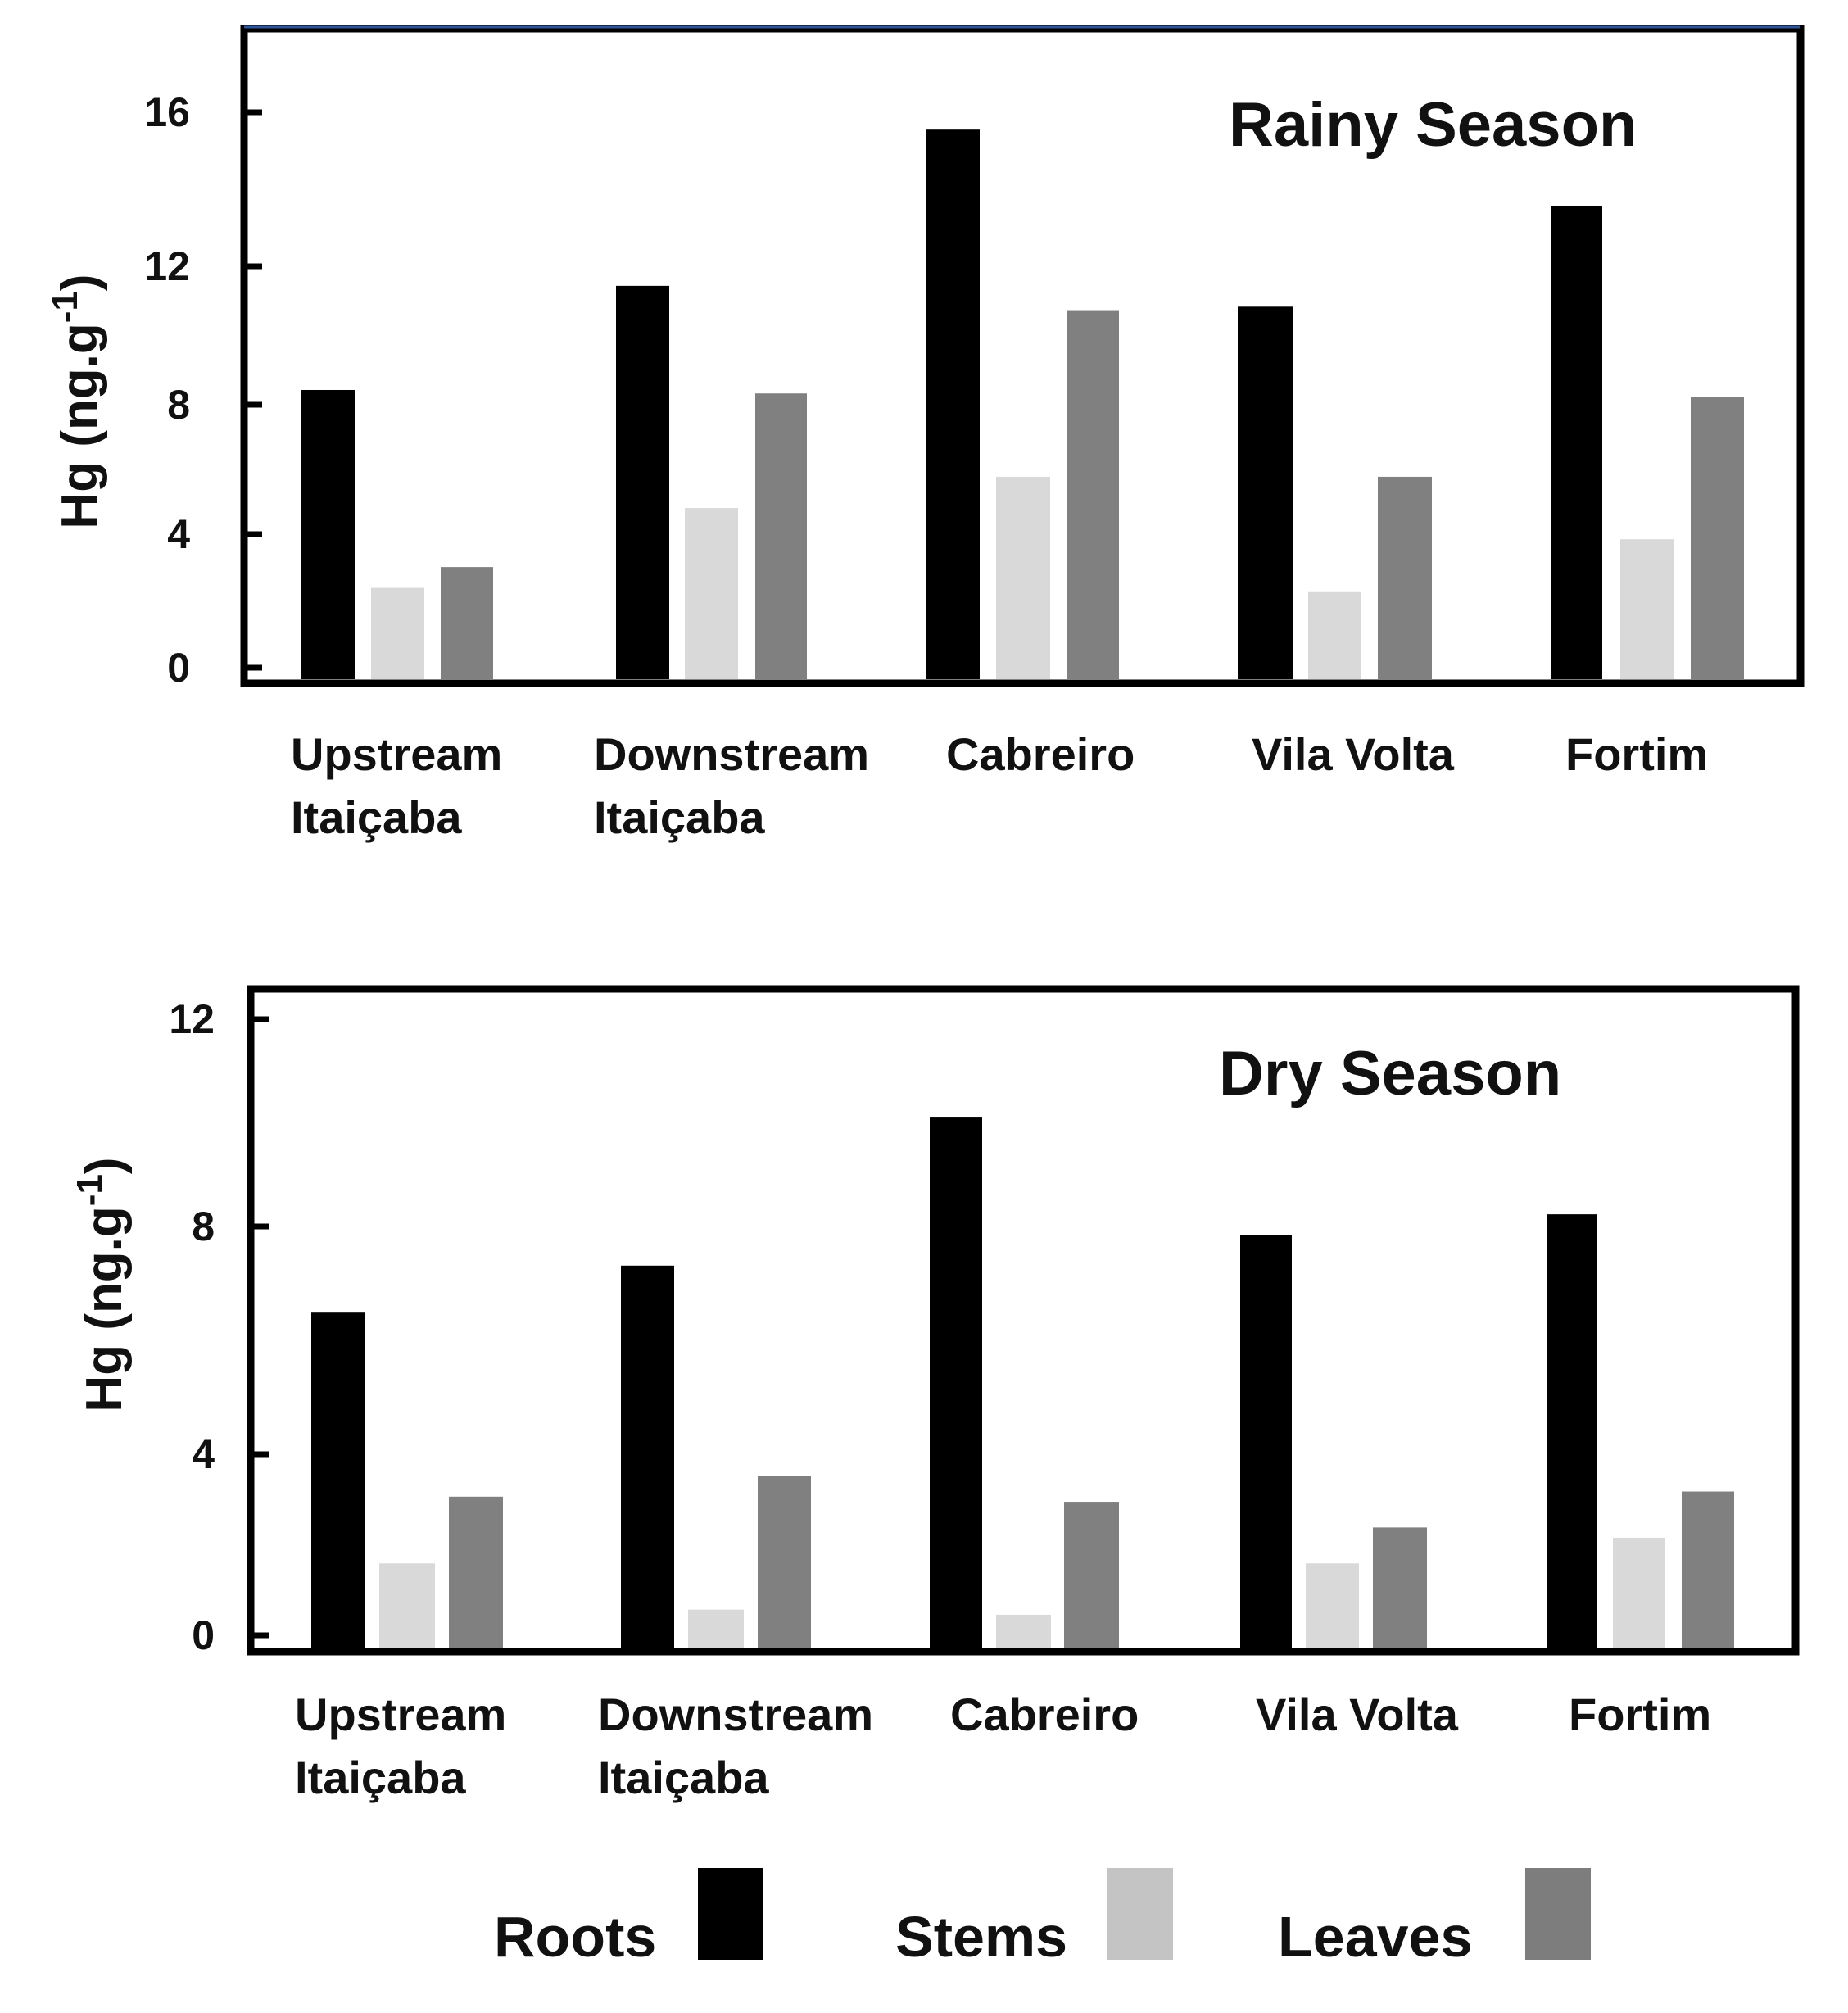 This screenshot has width=1848, height=2013. I want to click on rainy-bar-stems-fortim, so click(1647, 609).